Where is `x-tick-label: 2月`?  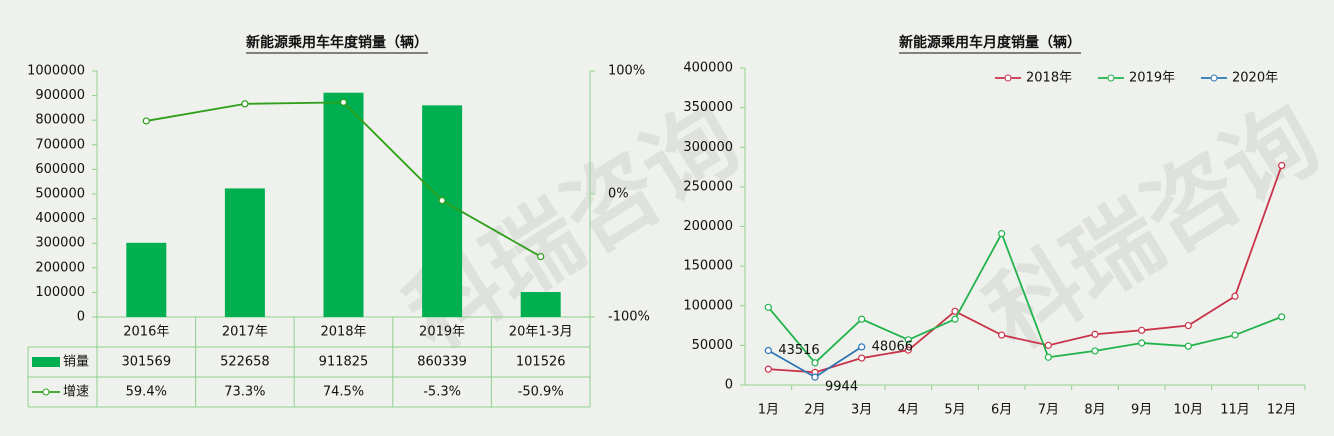
x-tick-label: 2月 is located at coordinates (814, 410).